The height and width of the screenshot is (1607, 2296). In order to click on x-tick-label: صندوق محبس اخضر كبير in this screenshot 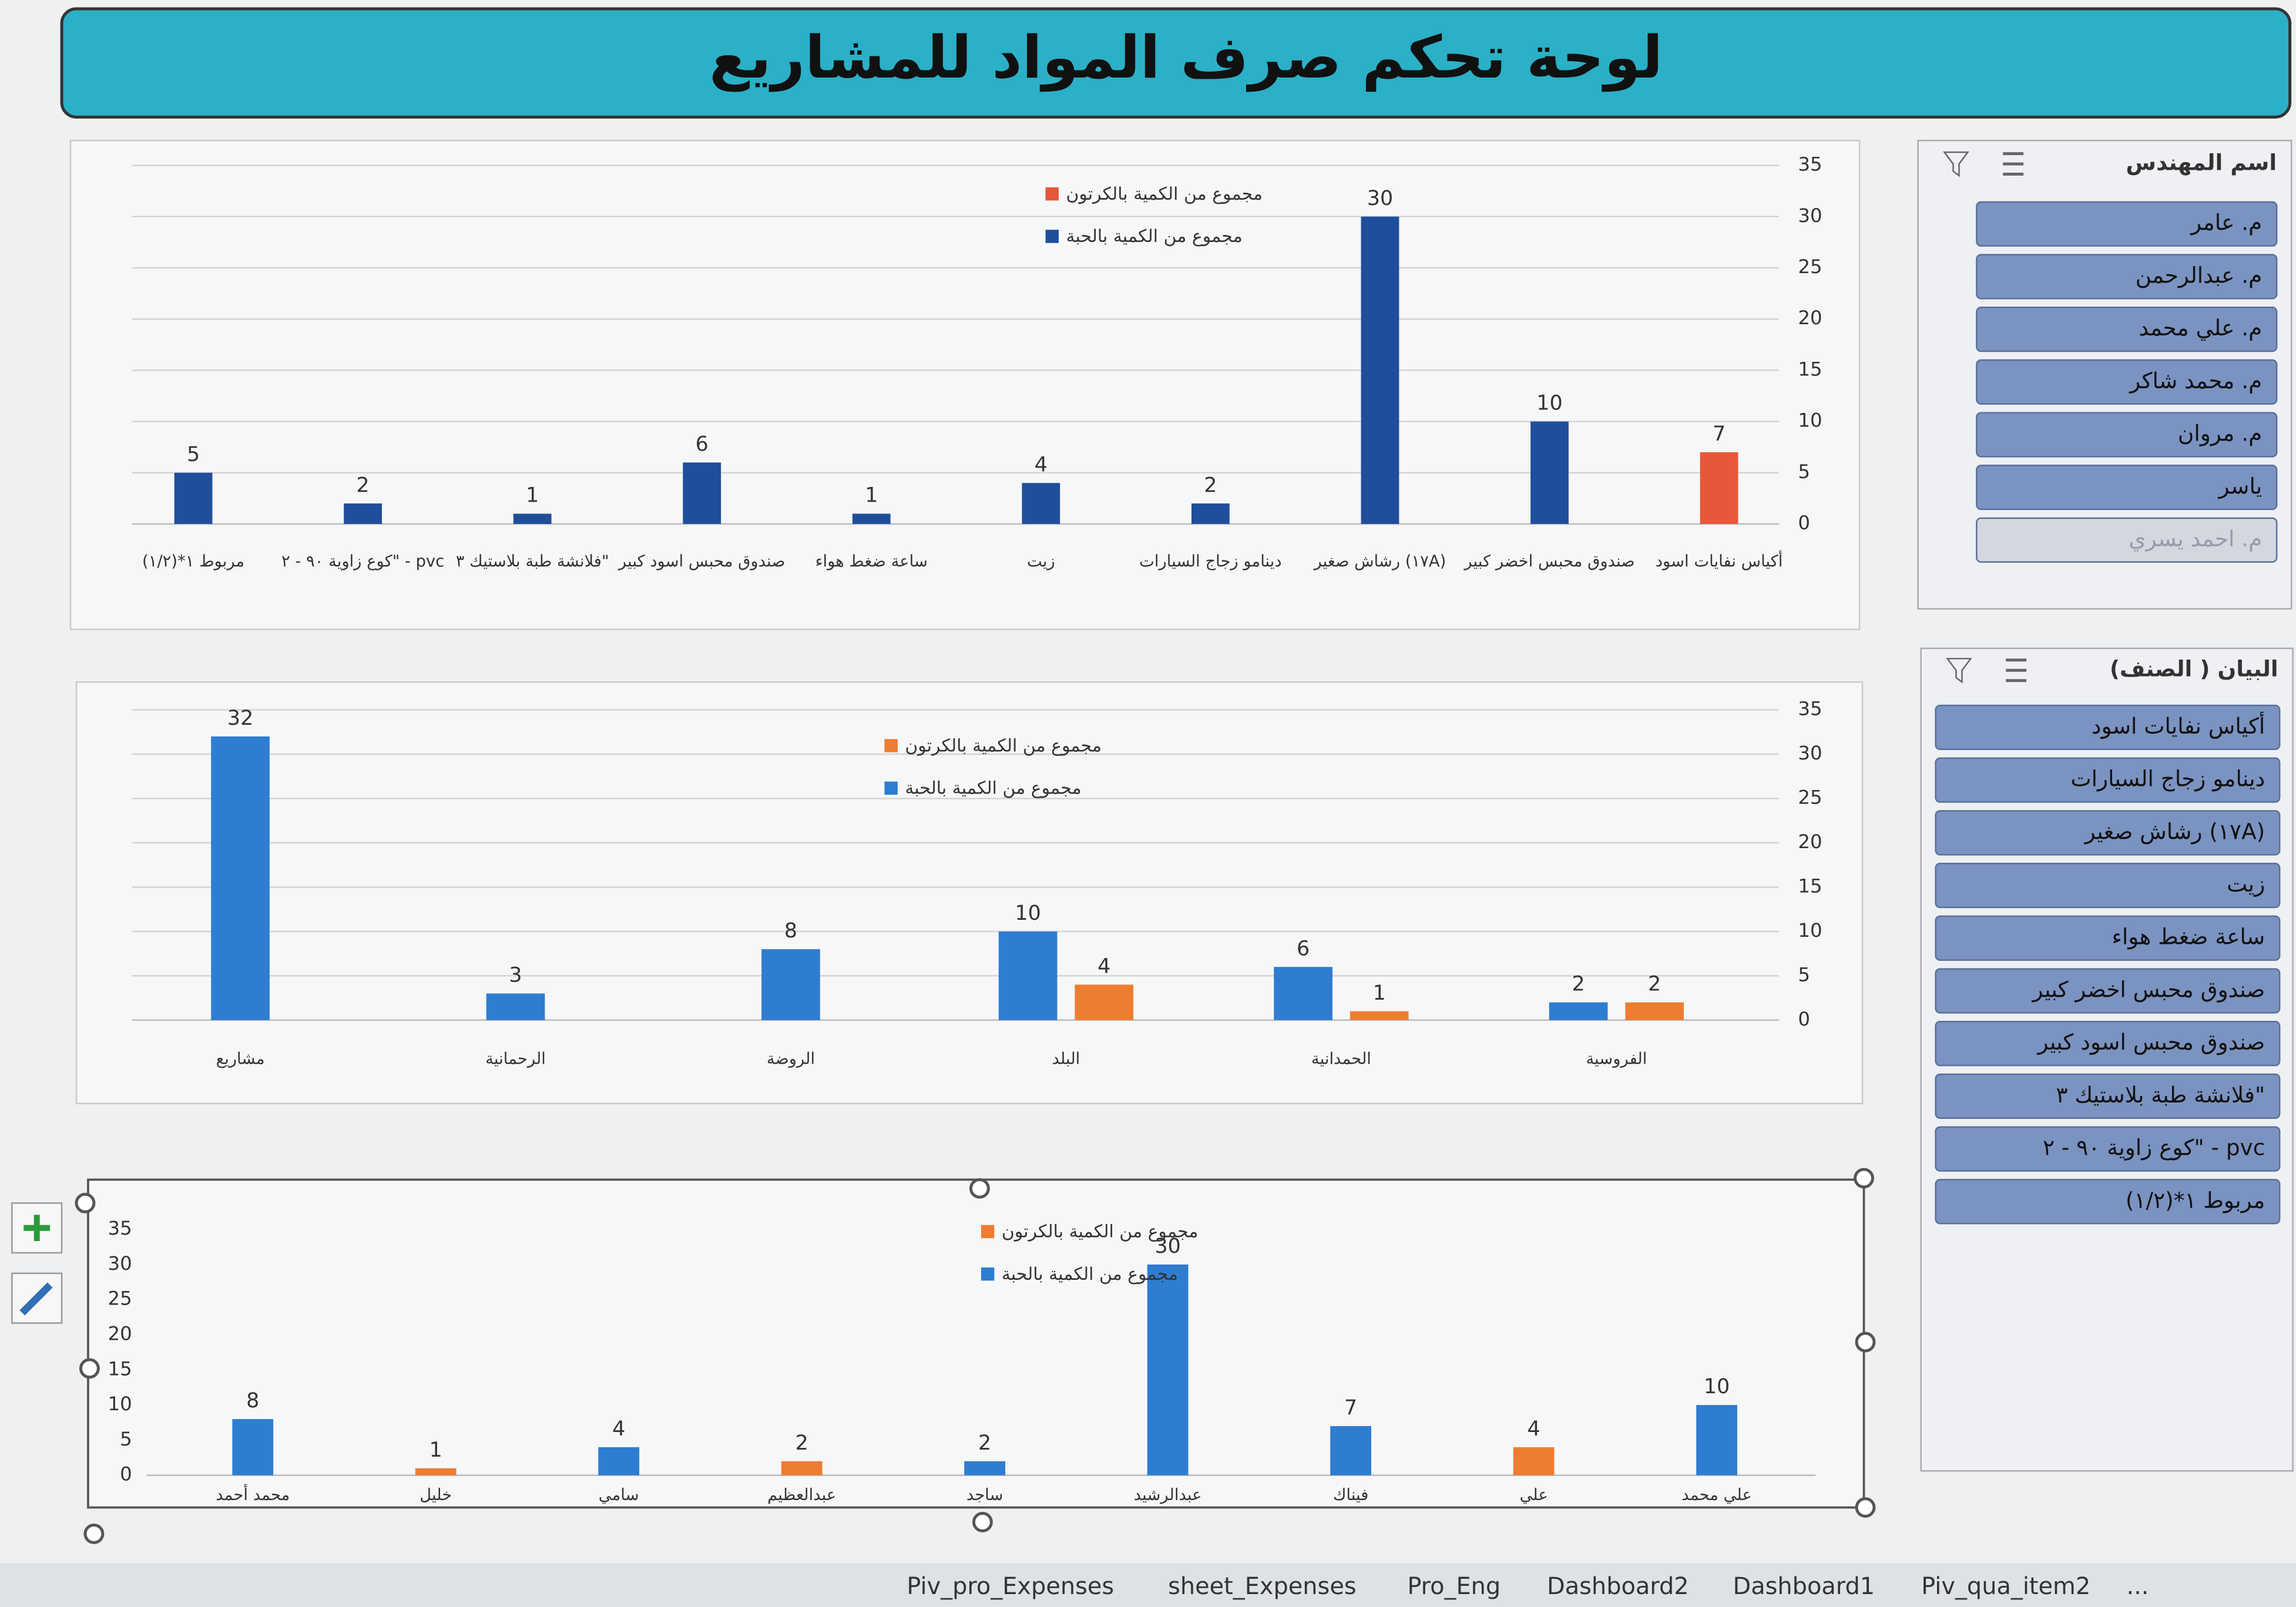, I will do `click(1548, 561)`.